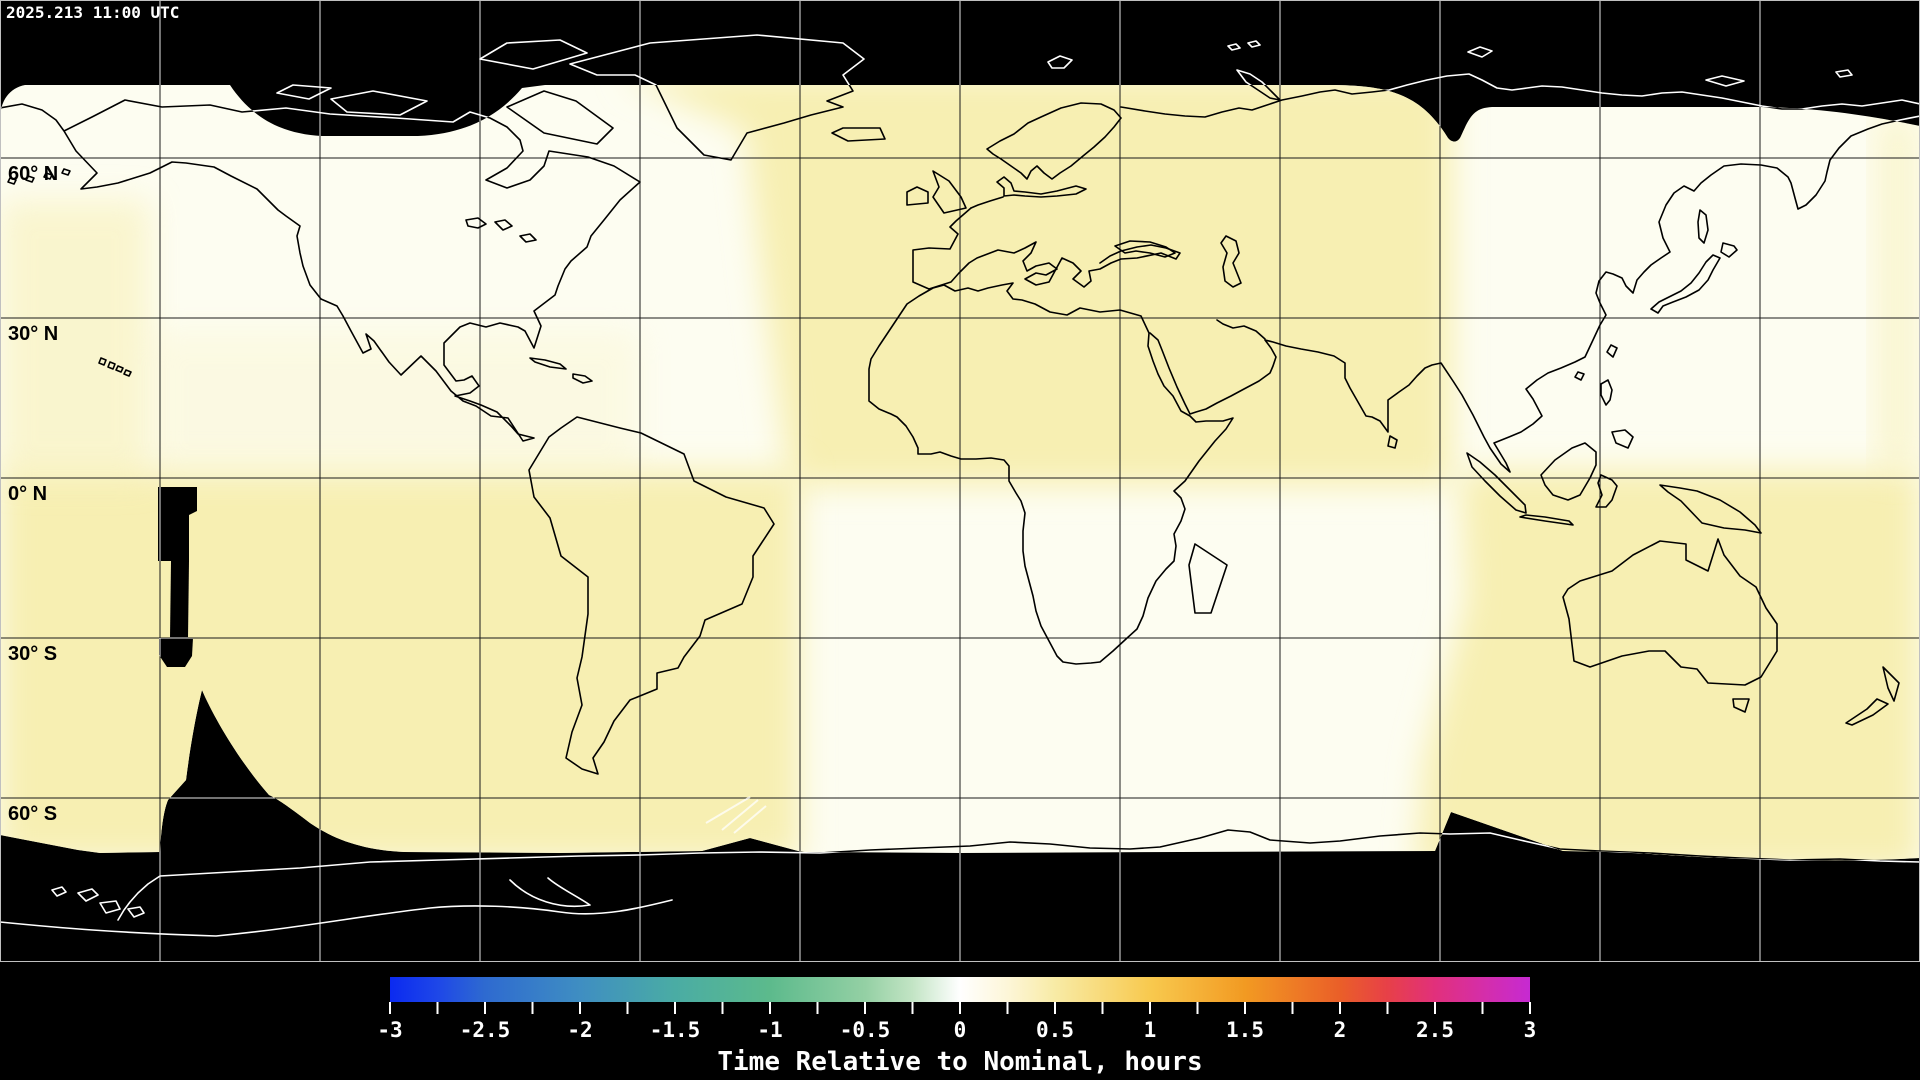  What do you see at coordinates (27, 494) in the screenshot?
I see `lat-label-0N: 0° N` at bounding box center [27, 494].